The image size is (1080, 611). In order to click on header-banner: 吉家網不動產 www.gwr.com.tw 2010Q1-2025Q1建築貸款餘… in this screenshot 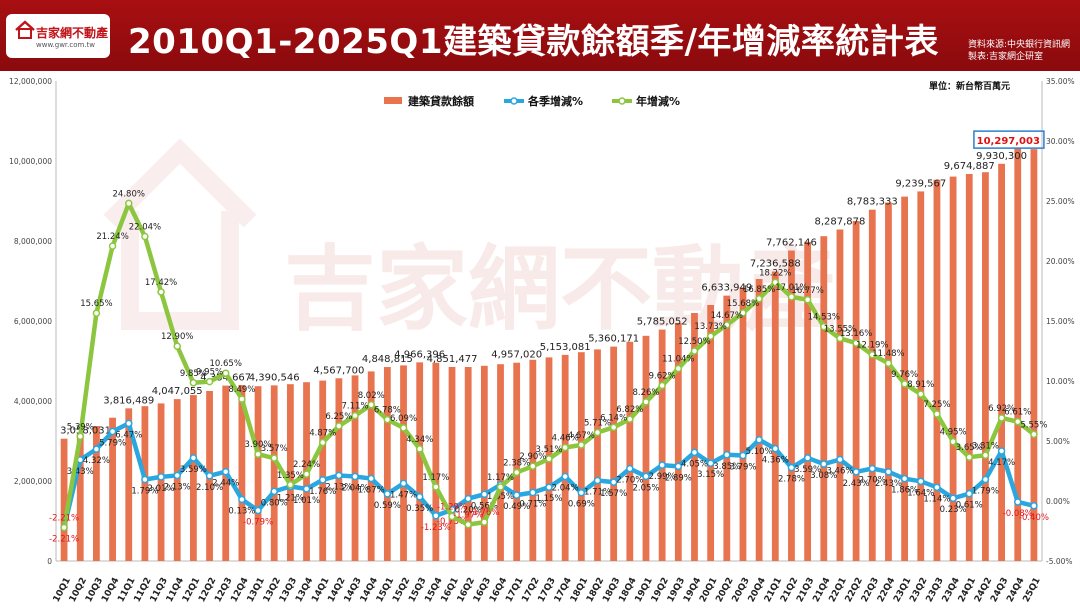, I will do `click(540, 35)`.